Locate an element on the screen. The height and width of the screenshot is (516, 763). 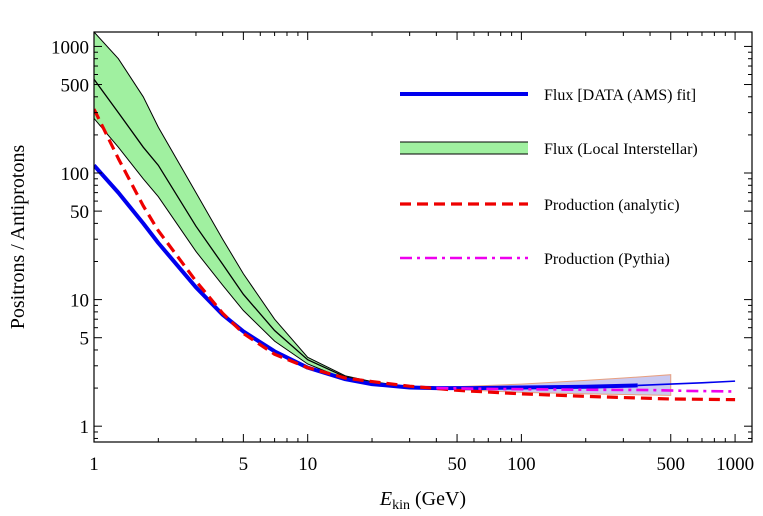
y-tick-label: 500 is located at coordinates (75, 86).